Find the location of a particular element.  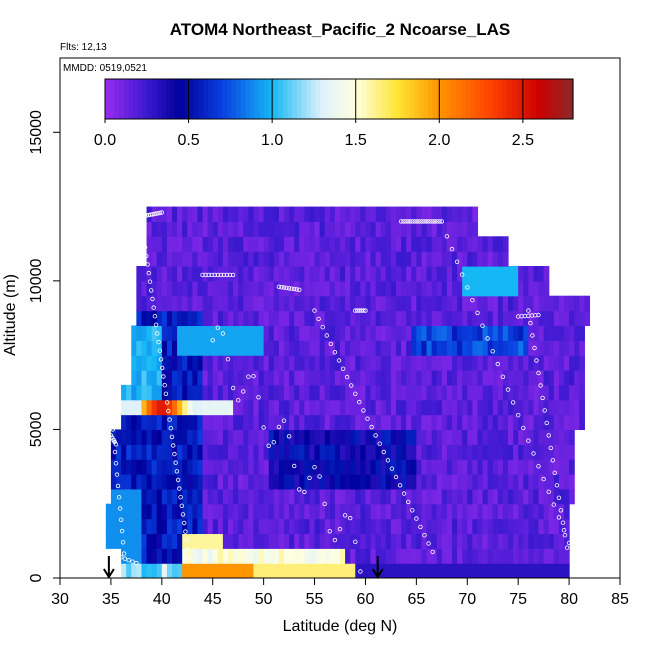

y-tick-label: 15000 is located at coordinates (36, 132).